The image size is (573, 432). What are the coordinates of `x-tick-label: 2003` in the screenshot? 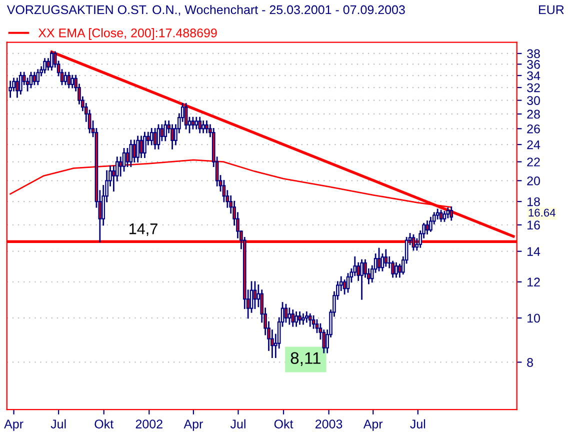 It's located at (329, 424).